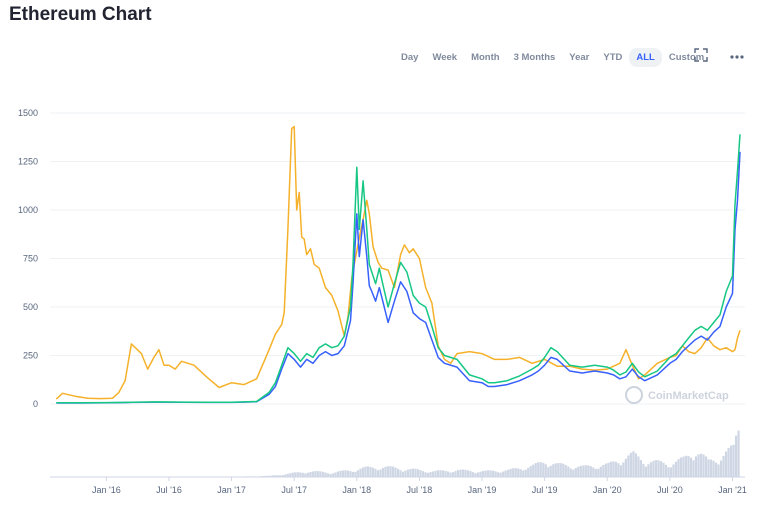 The image size is (759, 505). Describe the element at coordinates (645, 57) in the screenshot. I see `range-button-all: ALL` at that location.